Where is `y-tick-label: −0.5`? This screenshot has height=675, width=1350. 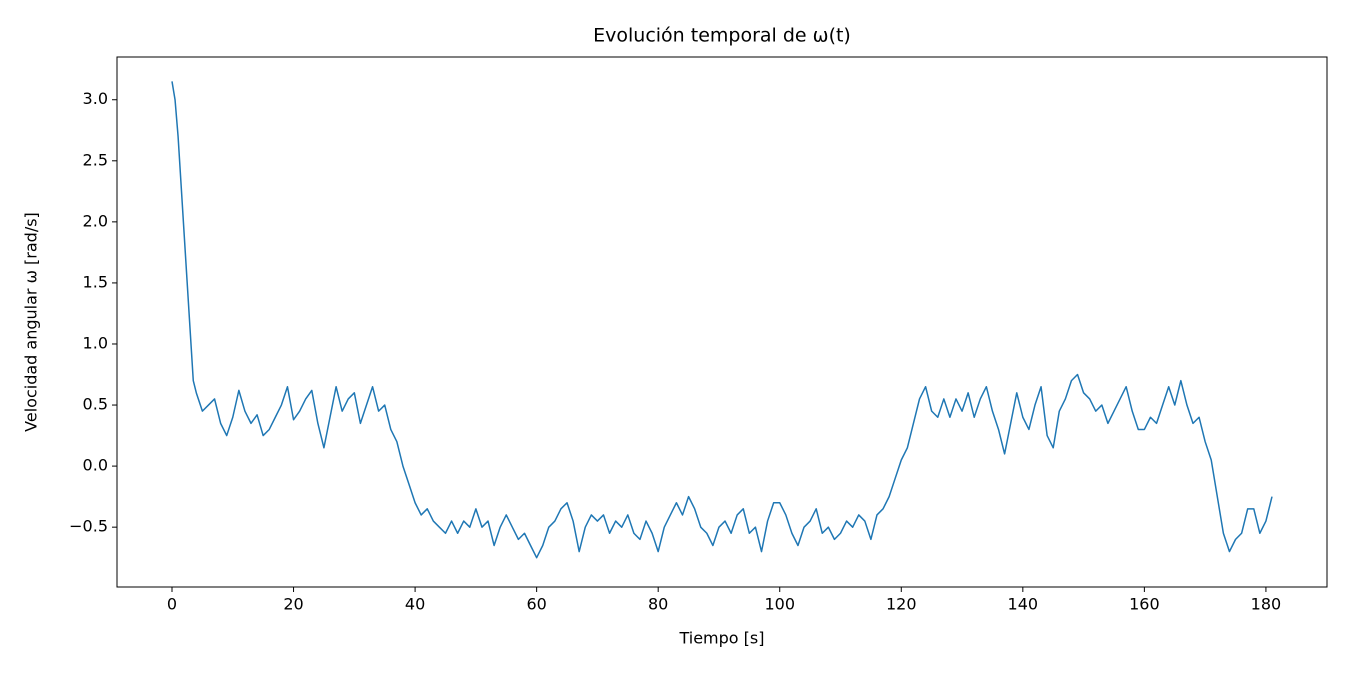
y-tick-label: −0.5 is located at coordinates (88, 526).